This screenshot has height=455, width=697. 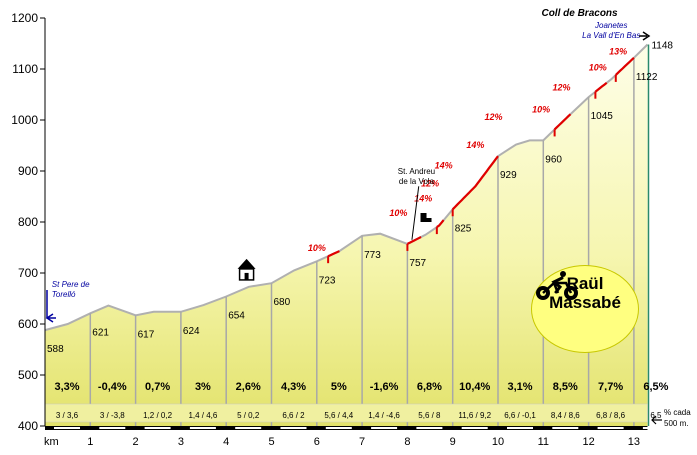 What do you see at coordinates (429, 415) in the screenshot?
I see `segment-min-max-gradient: 5,6 / 8` at bounding box center [429, 415].